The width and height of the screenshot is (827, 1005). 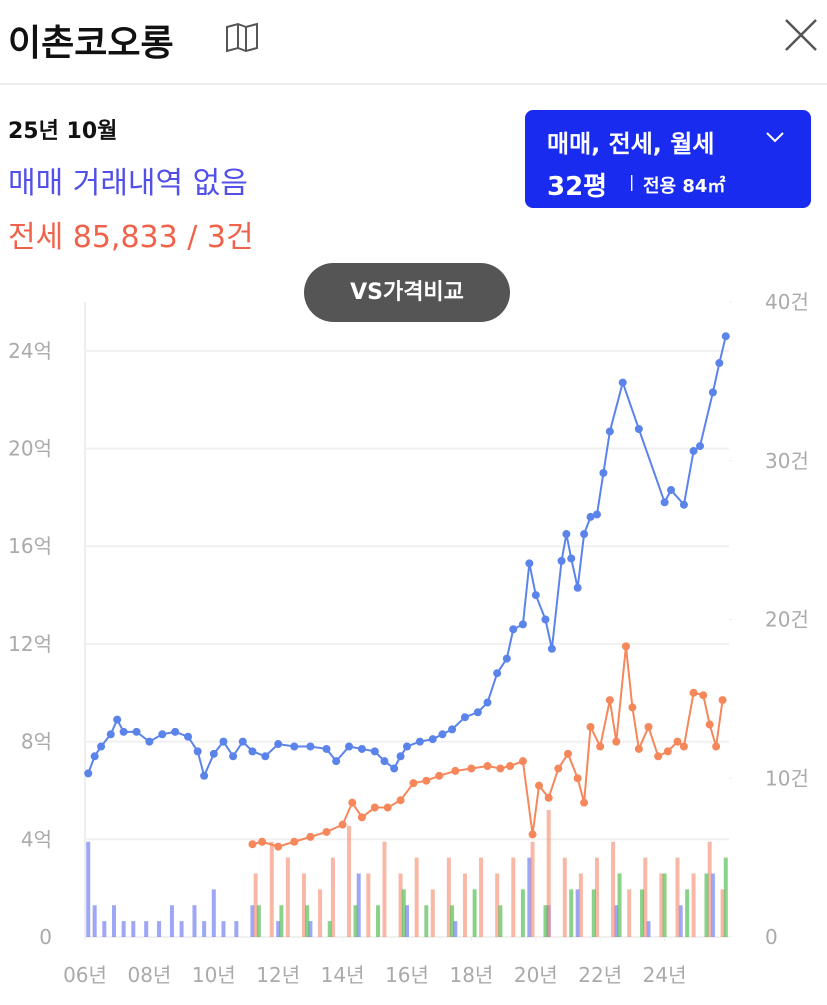 What do you see at coordinates (802, 36) in the screenshot?
I see `close-button` at bounding box center [802, 36].